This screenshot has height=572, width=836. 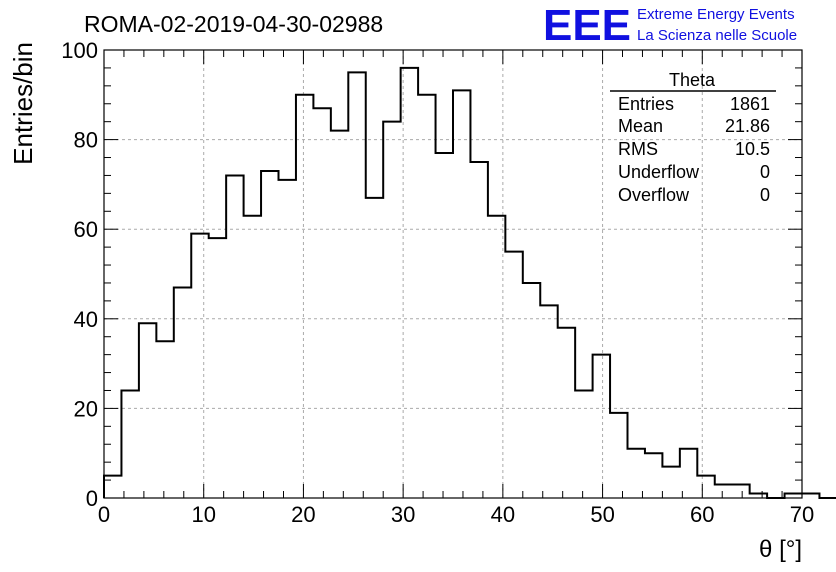 What do you see at coordinates (233, 24) in the screenshot?
I see `run-title: ROMA-02-2019-04-30-02988` at bounding box center [233, 24].